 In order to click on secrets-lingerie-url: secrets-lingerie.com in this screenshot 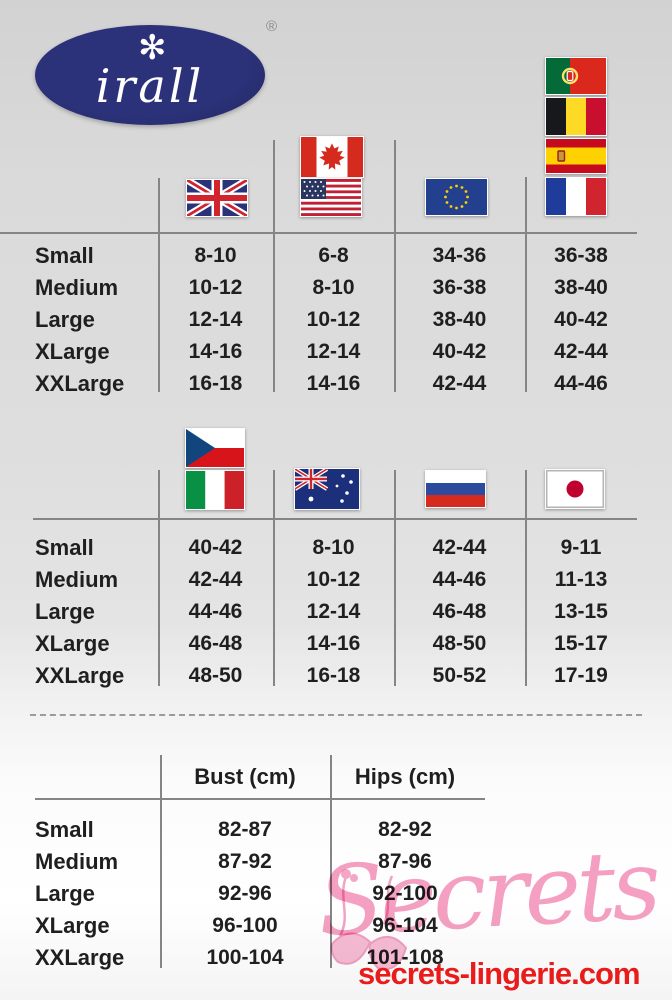, I will do `click(499, 973)`.